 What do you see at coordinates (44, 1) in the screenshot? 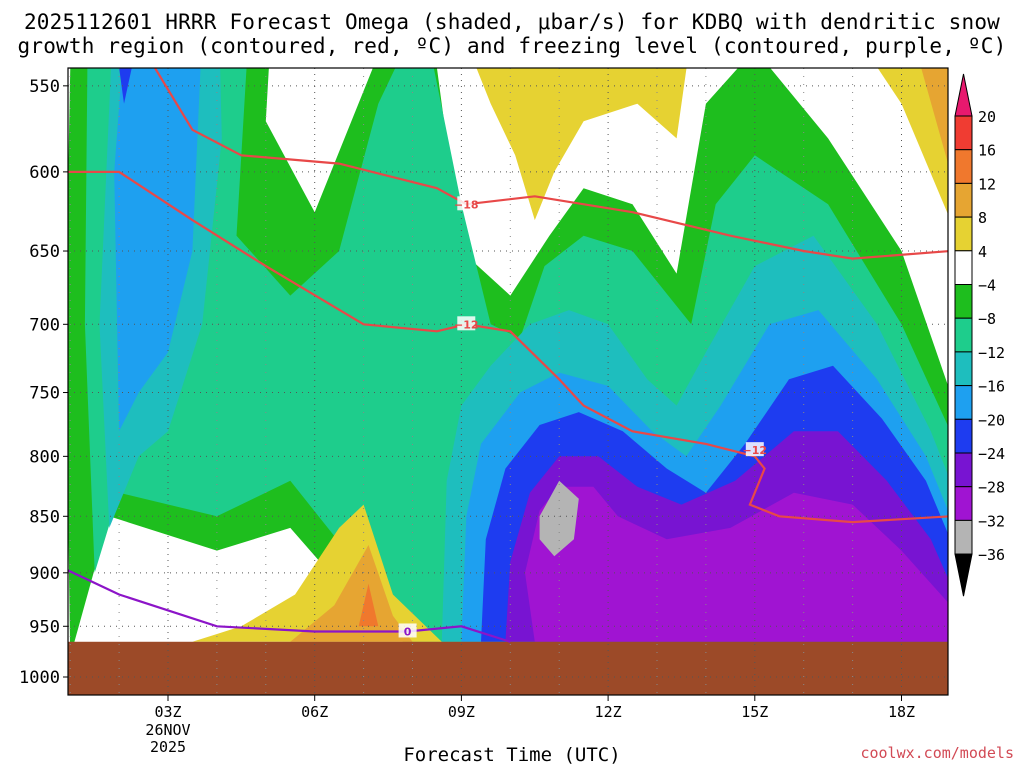
I see `y-tick-label-500: 500` at bounding box center [44, 1].